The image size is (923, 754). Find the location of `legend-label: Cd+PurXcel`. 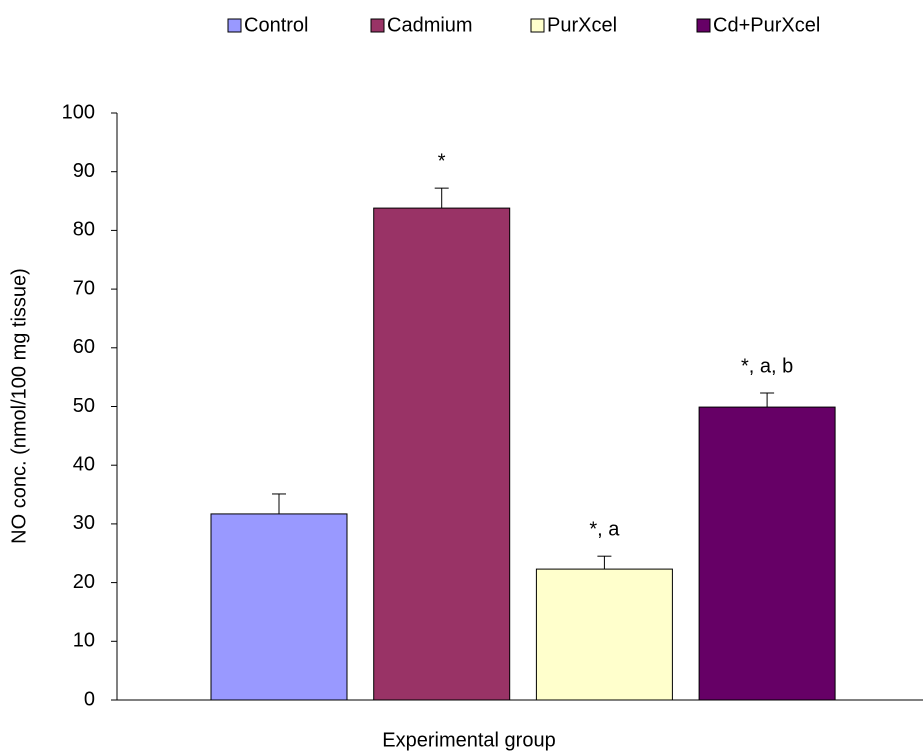

legend-label: Cd+PurXcel is located at coordinates (766, 25).